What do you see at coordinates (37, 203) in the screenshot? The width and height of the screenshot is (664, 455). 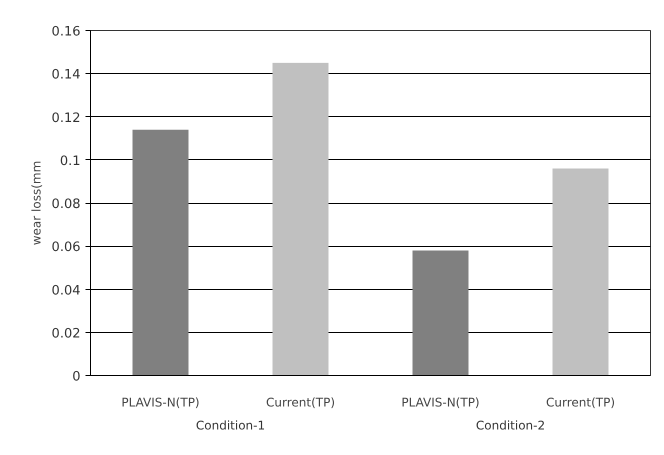 I see `y-axis-title: wear loss(mm` at bounding box center [37, 203].